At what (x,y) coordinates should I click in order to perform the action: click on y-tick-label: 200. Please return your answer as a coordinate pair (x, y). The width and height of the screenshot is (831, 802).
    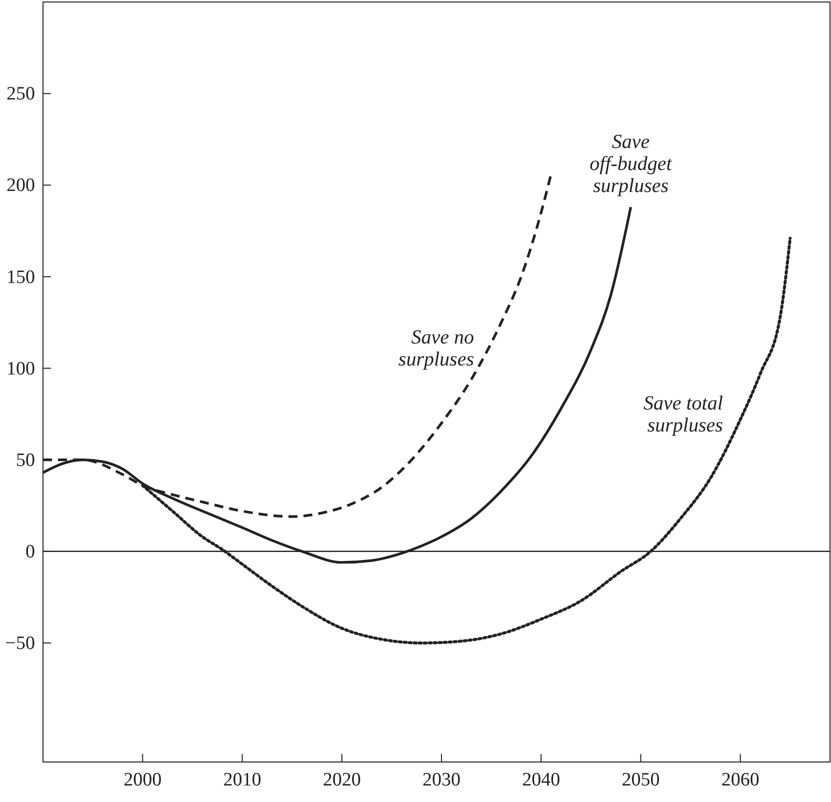
    Looking at the image, I should click on (20, 185).